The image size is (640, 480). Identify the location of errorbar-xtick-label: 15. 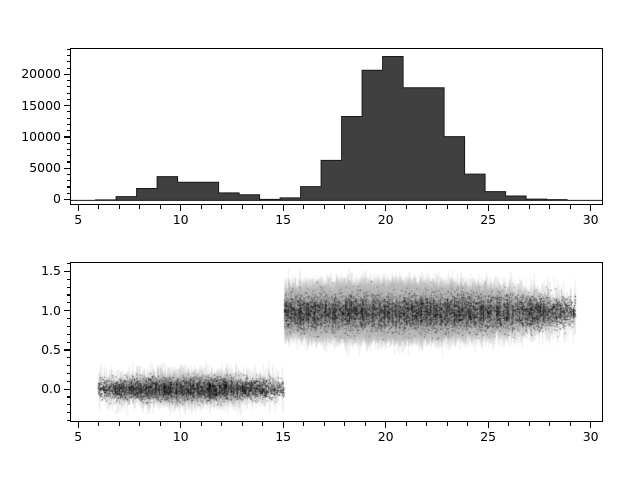
(283, 436).